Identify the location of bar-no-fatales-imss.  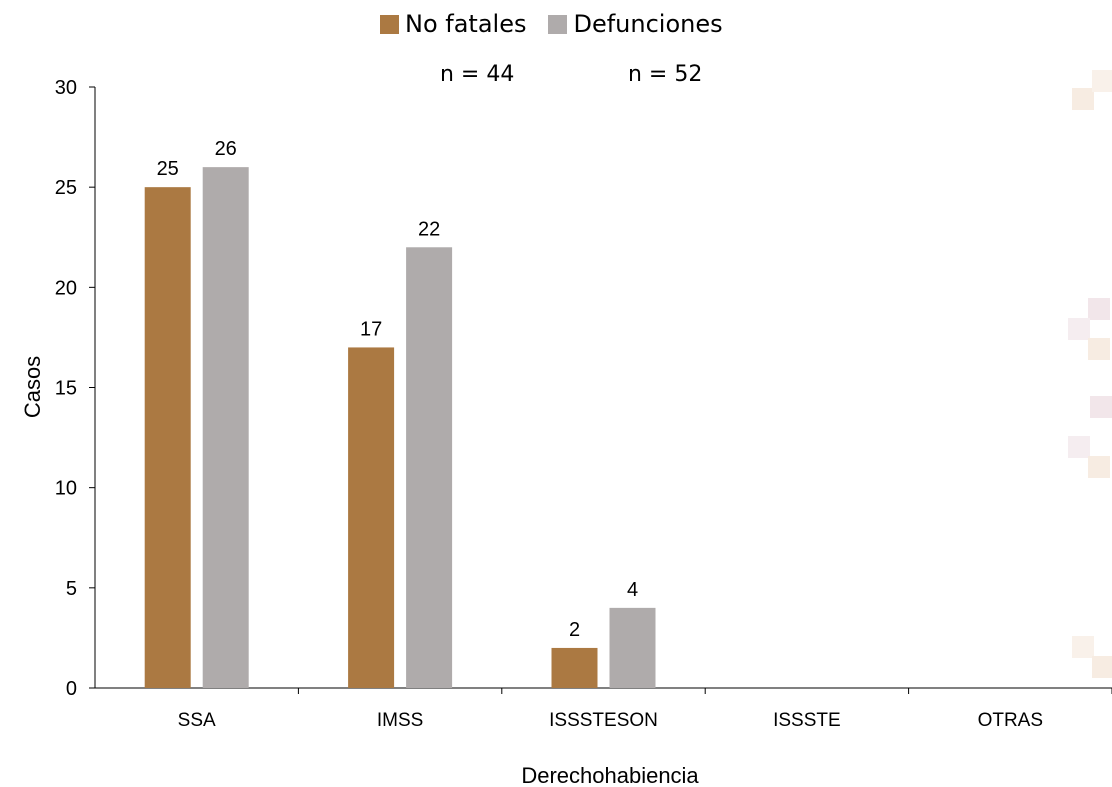
(371, 517).